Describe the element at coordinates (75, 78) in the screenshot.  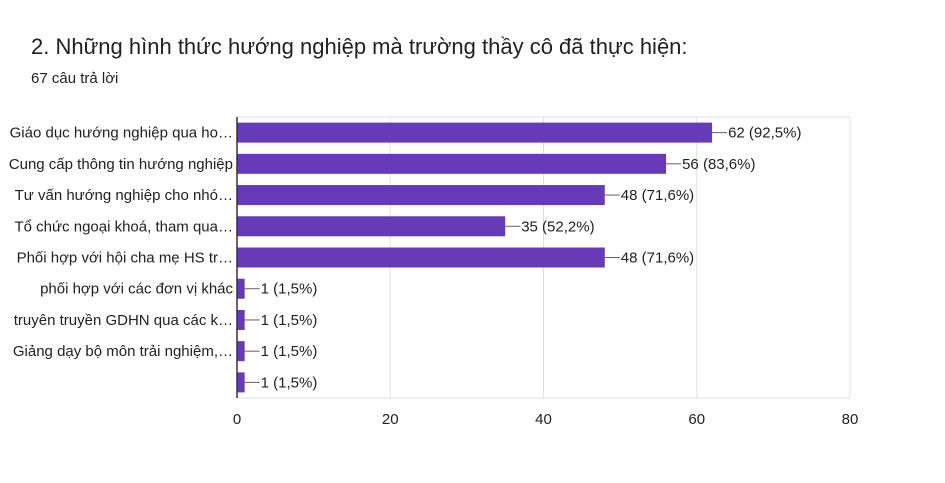
I see `response-count: 67 câu trả lời` at that location.